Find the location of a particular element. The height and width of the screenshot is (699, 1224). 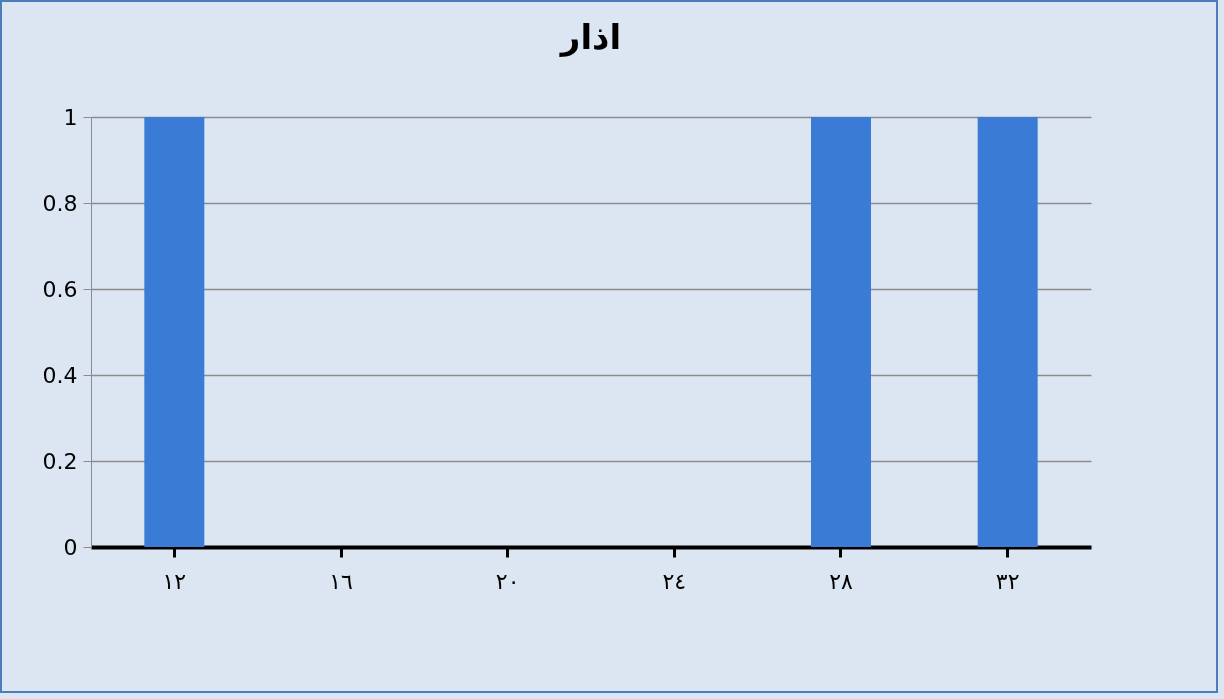

y-tick-label: 1 is located at coordinates (70, 117).